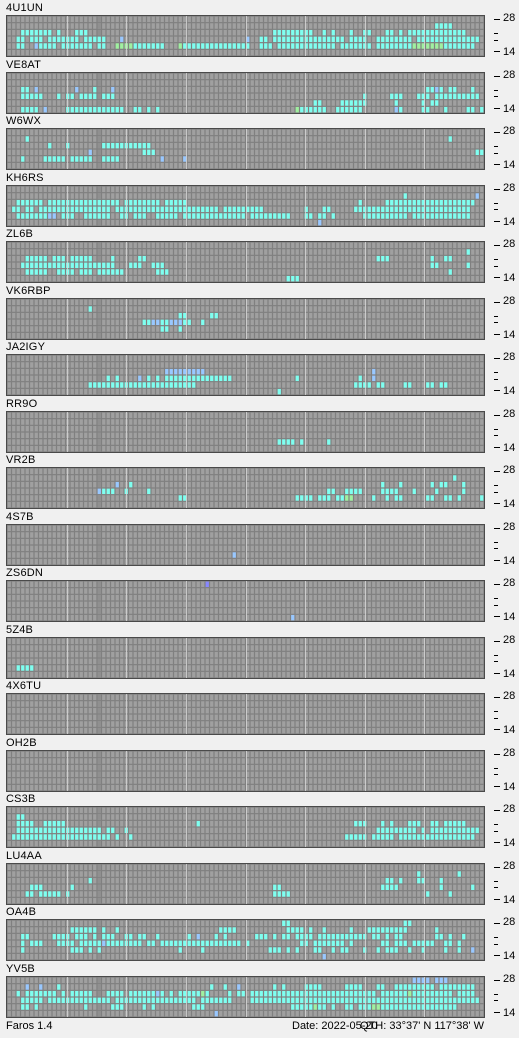 Image resolution: width=519 pixels, height=1038 pixels. What do you see at coordinates (509, 187) in the screenshot?
I see `axis-value-top: 28` at bounding box center [509, 187].